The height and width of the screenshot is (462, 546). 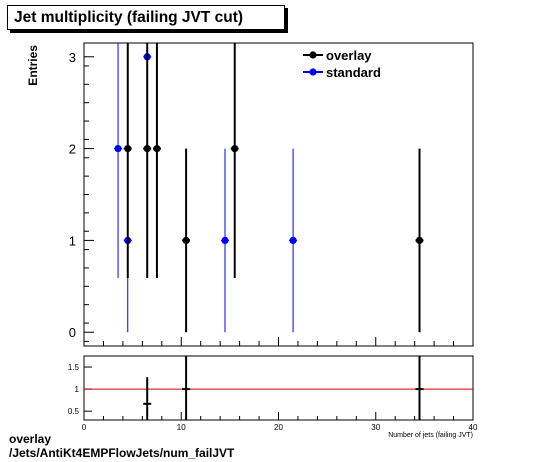 I want to click on legend-label-overlay: overlay, so click(x=349, y=55).